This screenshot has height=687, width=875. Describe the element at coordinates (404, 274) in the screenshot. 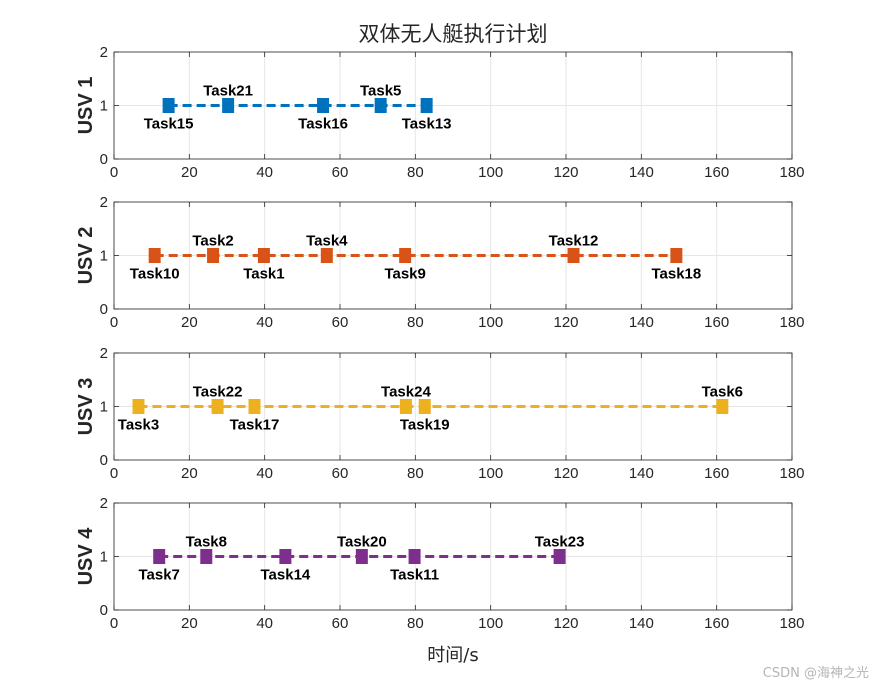

I see `task-label: Task9` at that location.